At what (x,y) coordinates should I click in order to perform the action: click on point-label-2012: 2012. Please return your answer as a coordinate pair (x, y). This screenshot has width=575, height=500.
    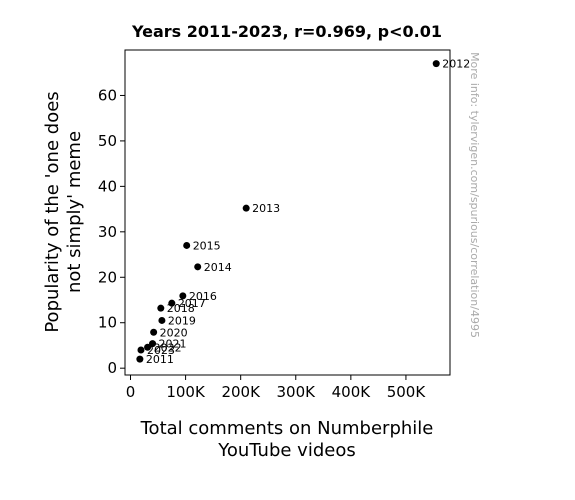
    Looking at the image, I should click on (456, 64).